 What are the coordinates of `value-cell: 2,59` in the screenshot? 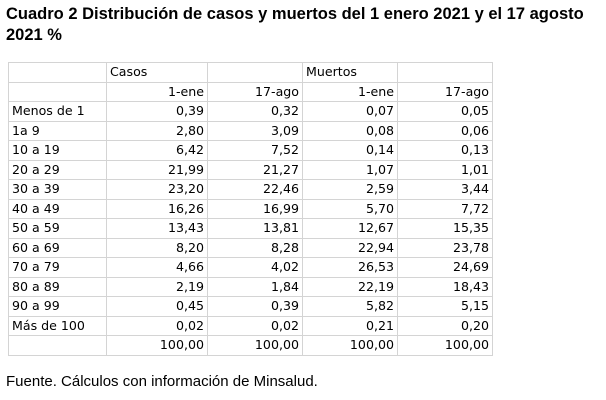 It's located at (350, 189).